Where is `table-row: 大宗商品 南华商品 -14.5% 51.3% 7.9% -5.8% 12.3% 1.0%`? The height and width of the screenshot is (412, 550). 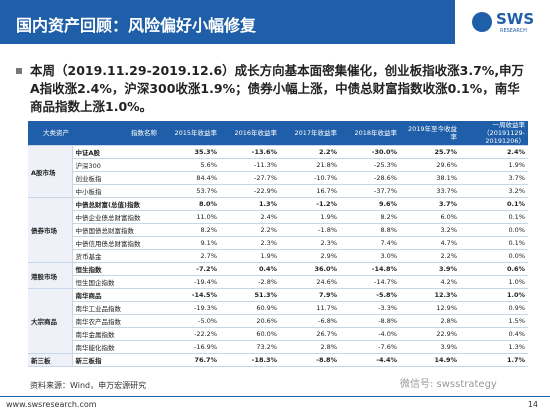 table-row: 大宗商品 南华商品 -14.5% 51.3% 7.9% -5.8% 12.3% 1.0% is located at coordinates (278, 321).